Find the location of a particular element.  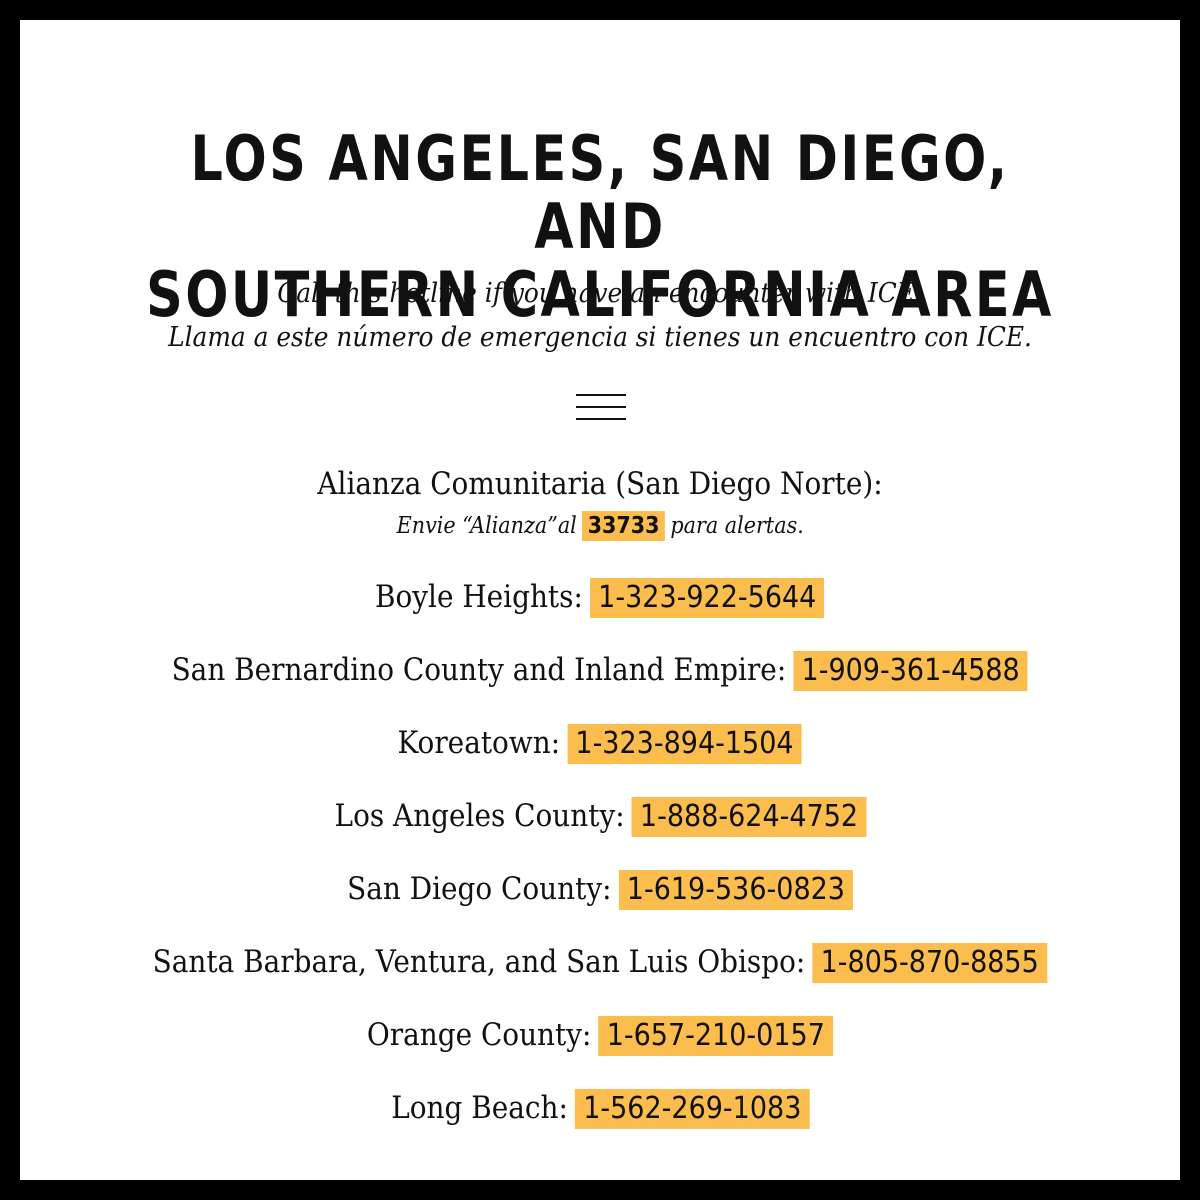

menu-icon is located at coordinates (601, 408).